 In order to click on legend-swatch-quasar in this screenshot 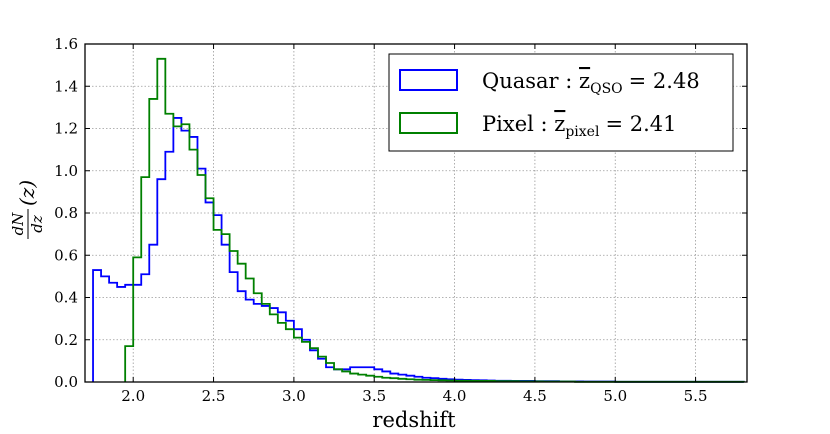, I will do `click(428, 80)`.